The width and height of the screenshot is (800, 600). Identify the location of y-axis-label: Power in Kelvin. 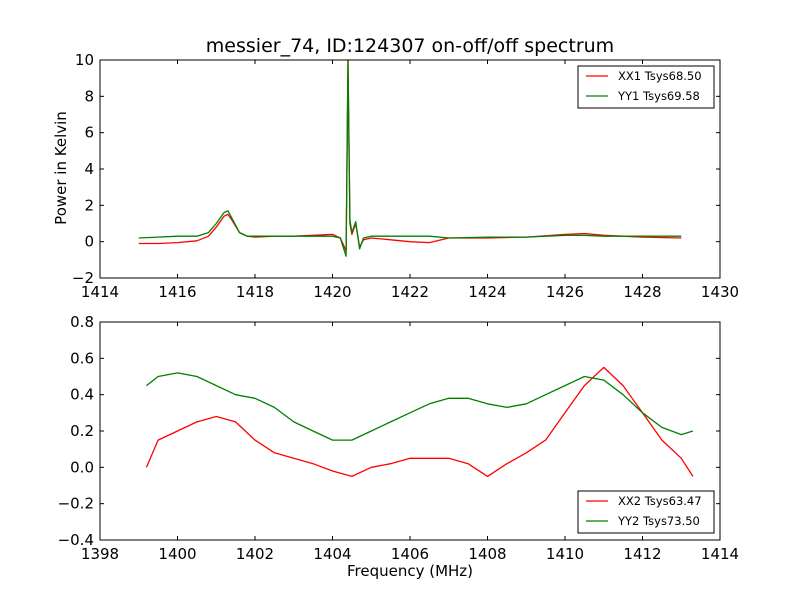
(61, 168).